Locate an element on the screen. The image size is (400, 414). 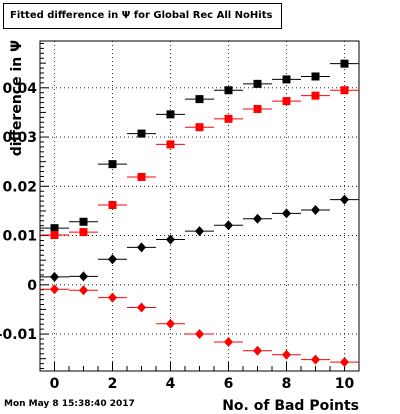
y-axis-title: difference in Ψ is located at coordinates (17, 98).